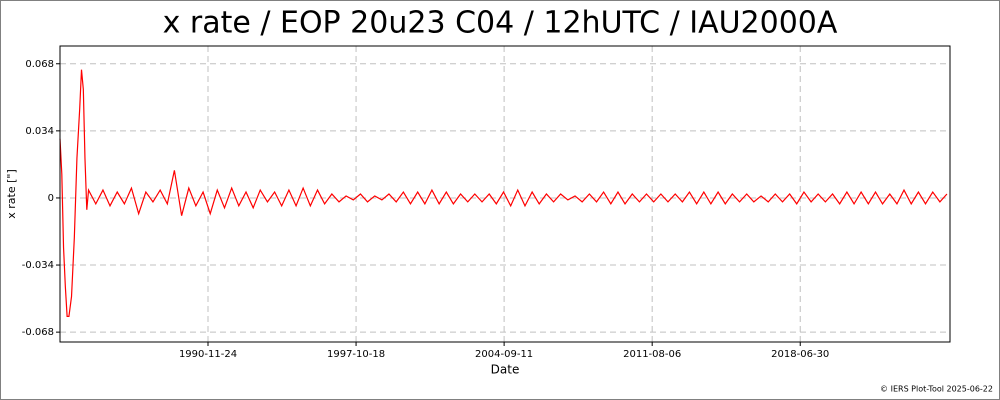 The image size is (1000, 400). I want to click on x-tick-label: 1990-11-24, so click(208, 354).